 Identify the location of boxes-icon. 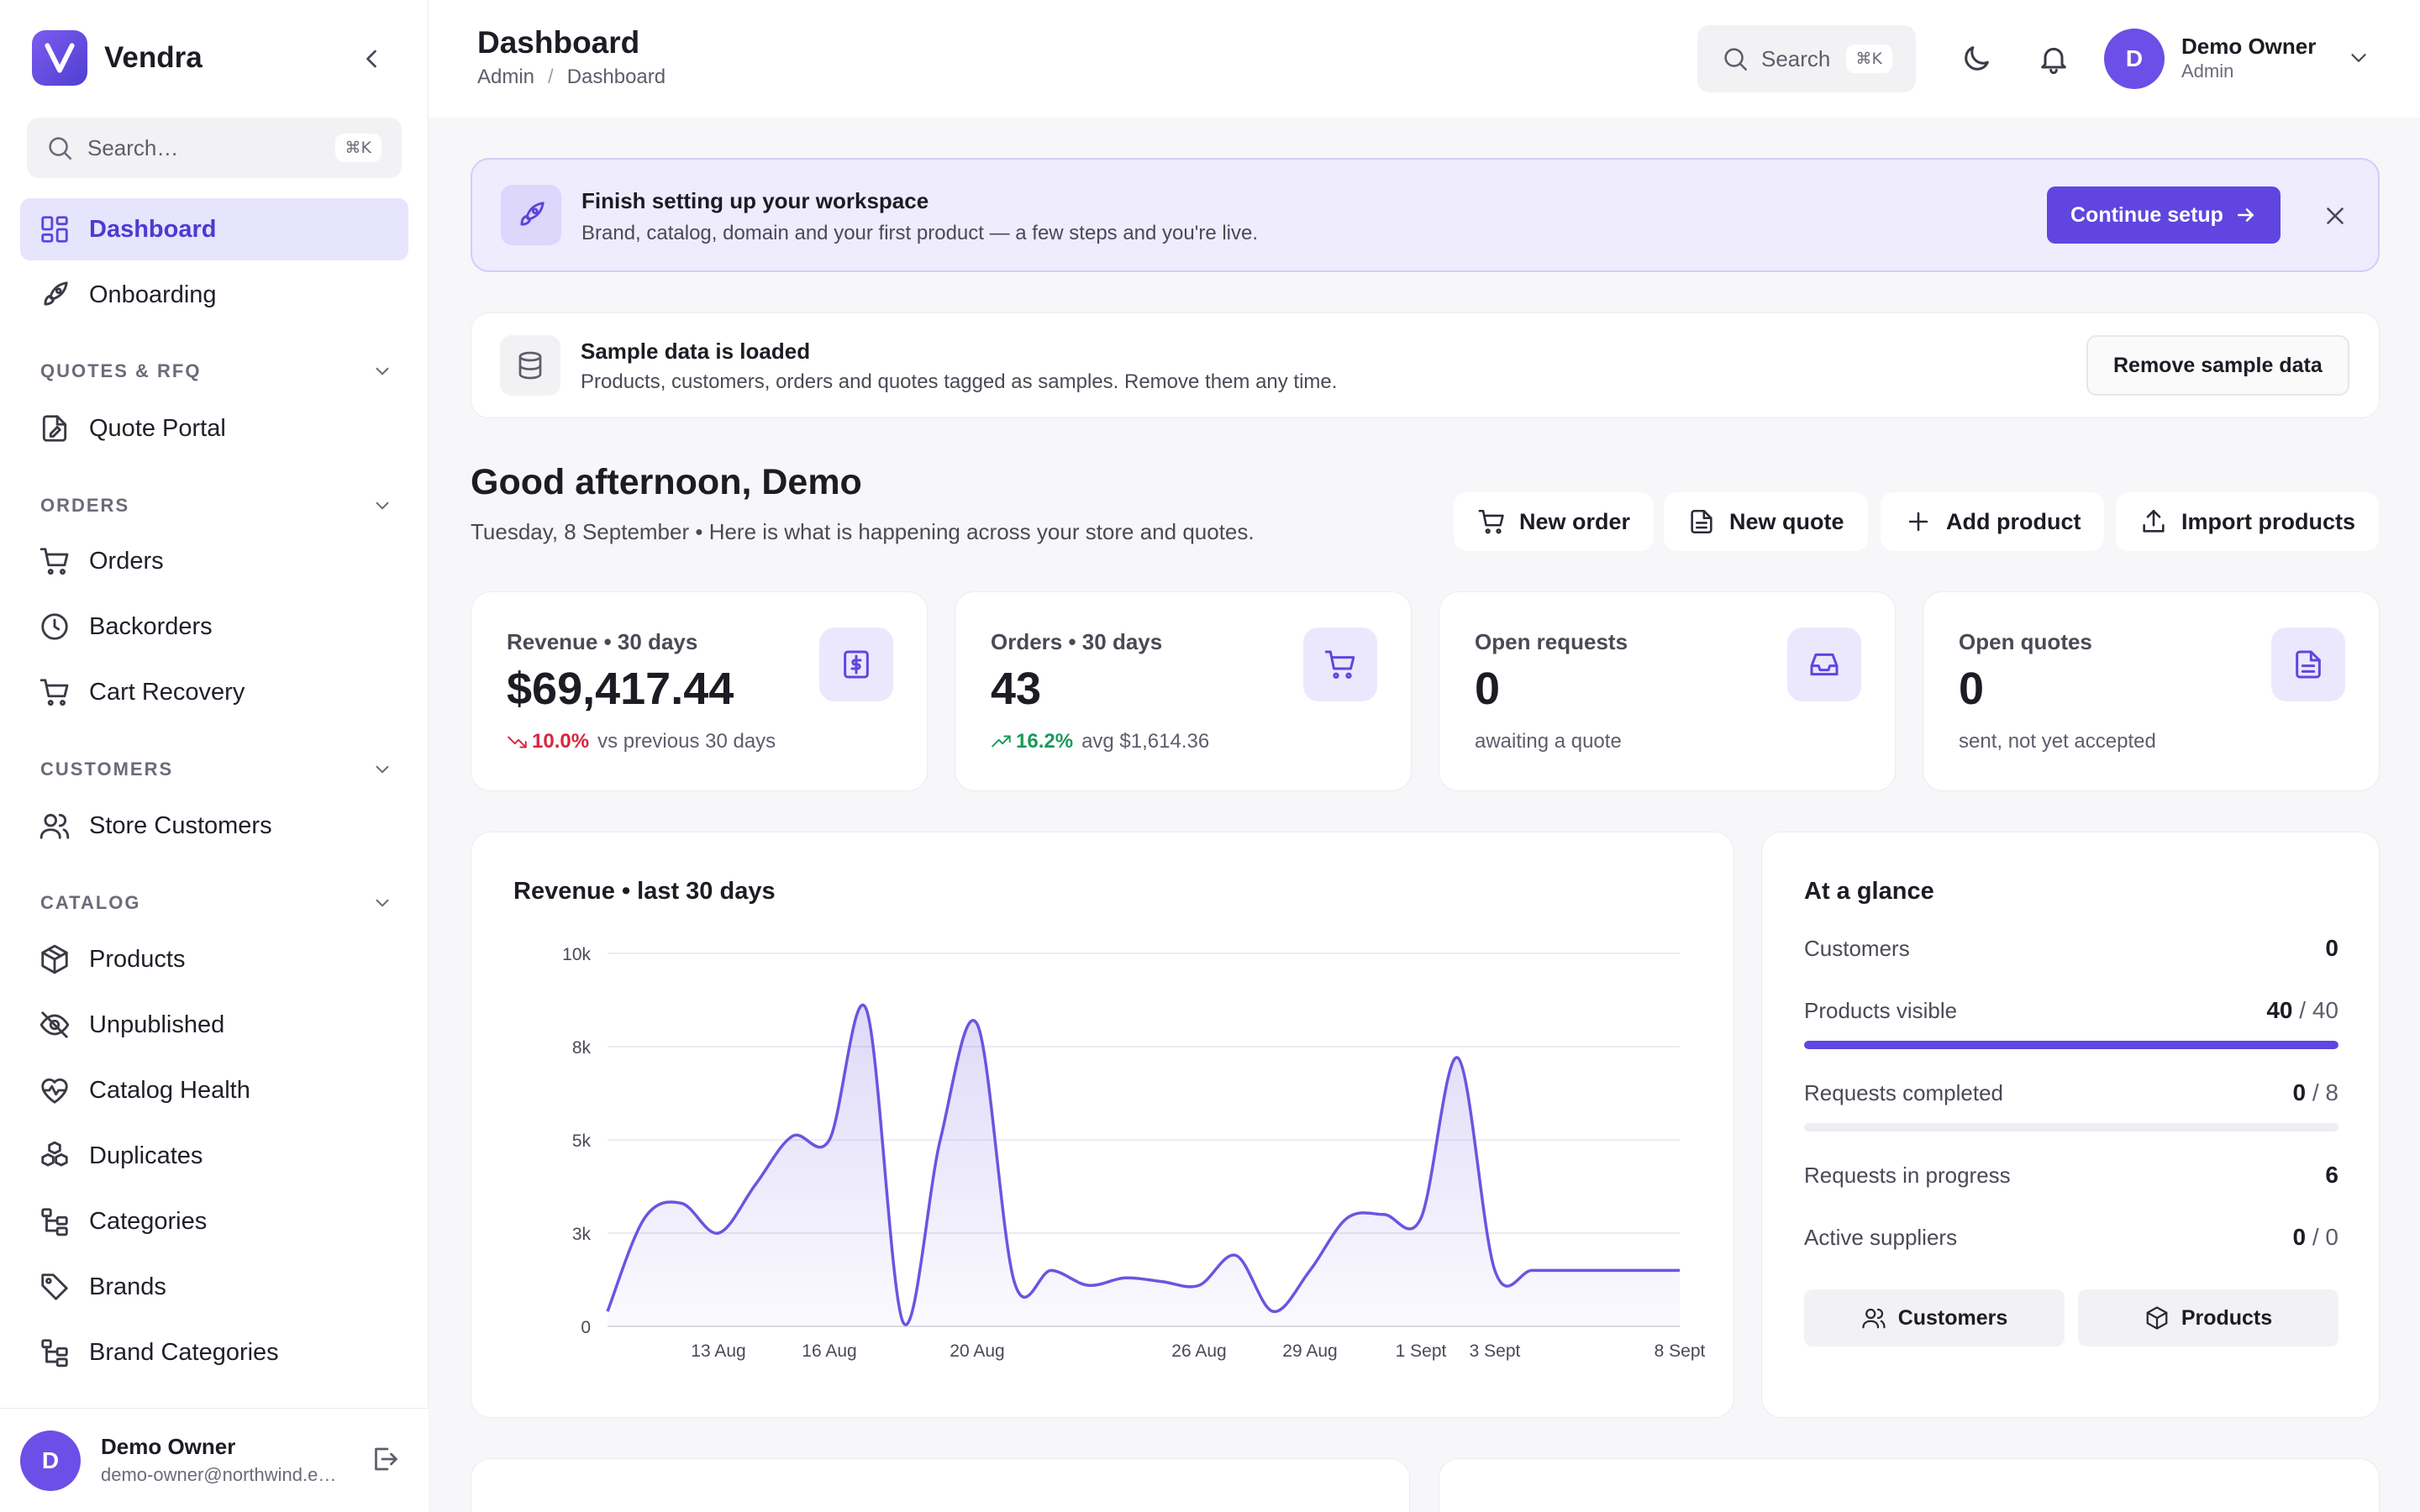
(54, 1154).